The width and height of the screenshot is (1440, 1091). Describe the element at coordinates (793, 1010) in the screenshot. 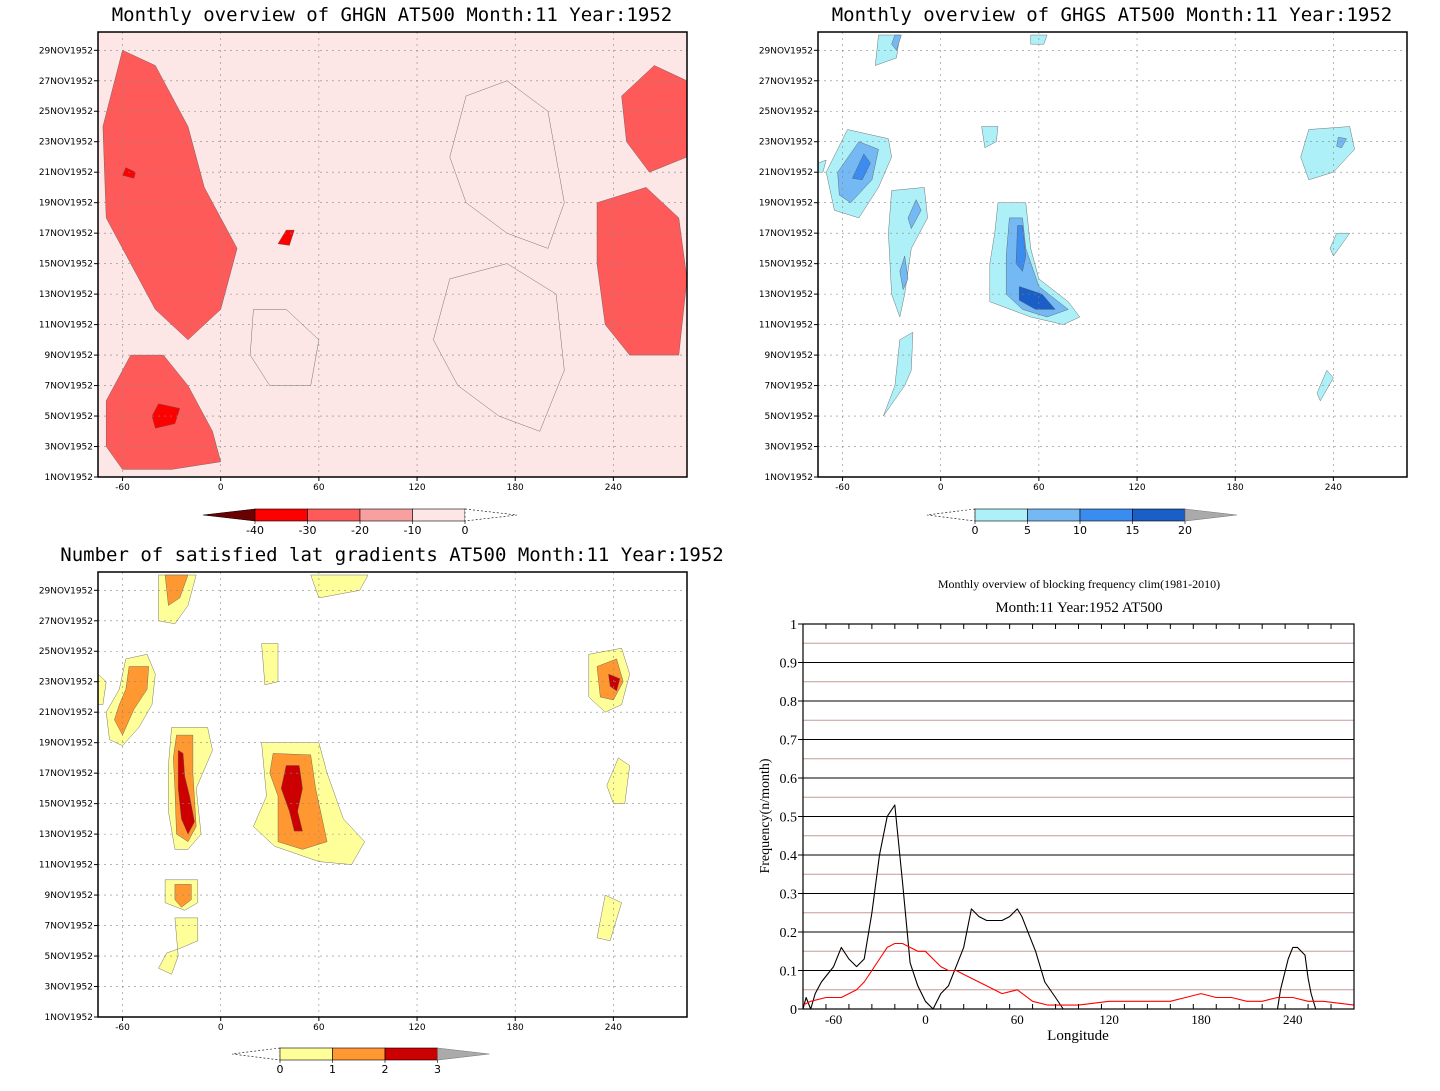

I see `y-tick-label: 0` at that location.